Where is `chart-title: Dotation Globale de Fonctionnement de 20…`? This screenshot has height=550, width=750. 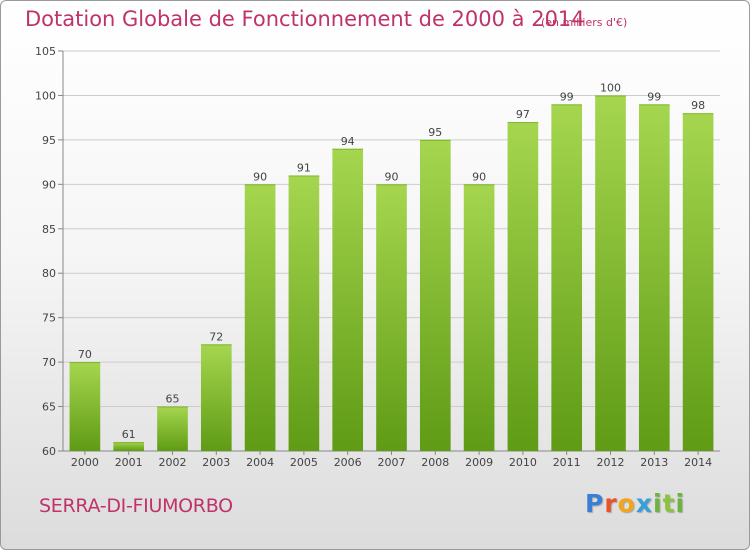 chart-title: Dotation Globale de Fonctionnement de 20… is located at coordinates (305, 19).